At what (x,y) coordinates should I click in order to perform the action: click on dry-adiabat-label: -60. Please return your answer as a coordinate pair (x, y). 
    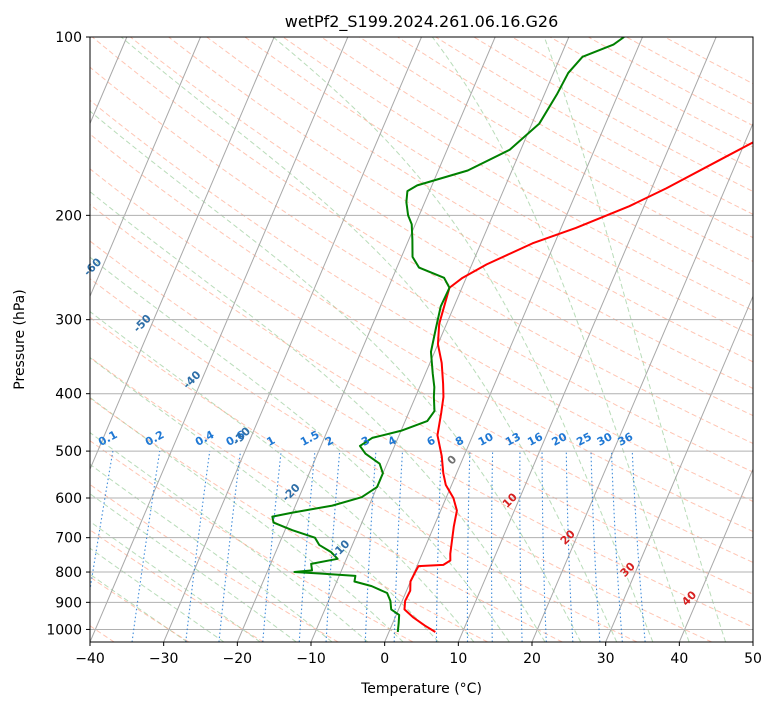
    Looking at the image, I should click on (92, 266).